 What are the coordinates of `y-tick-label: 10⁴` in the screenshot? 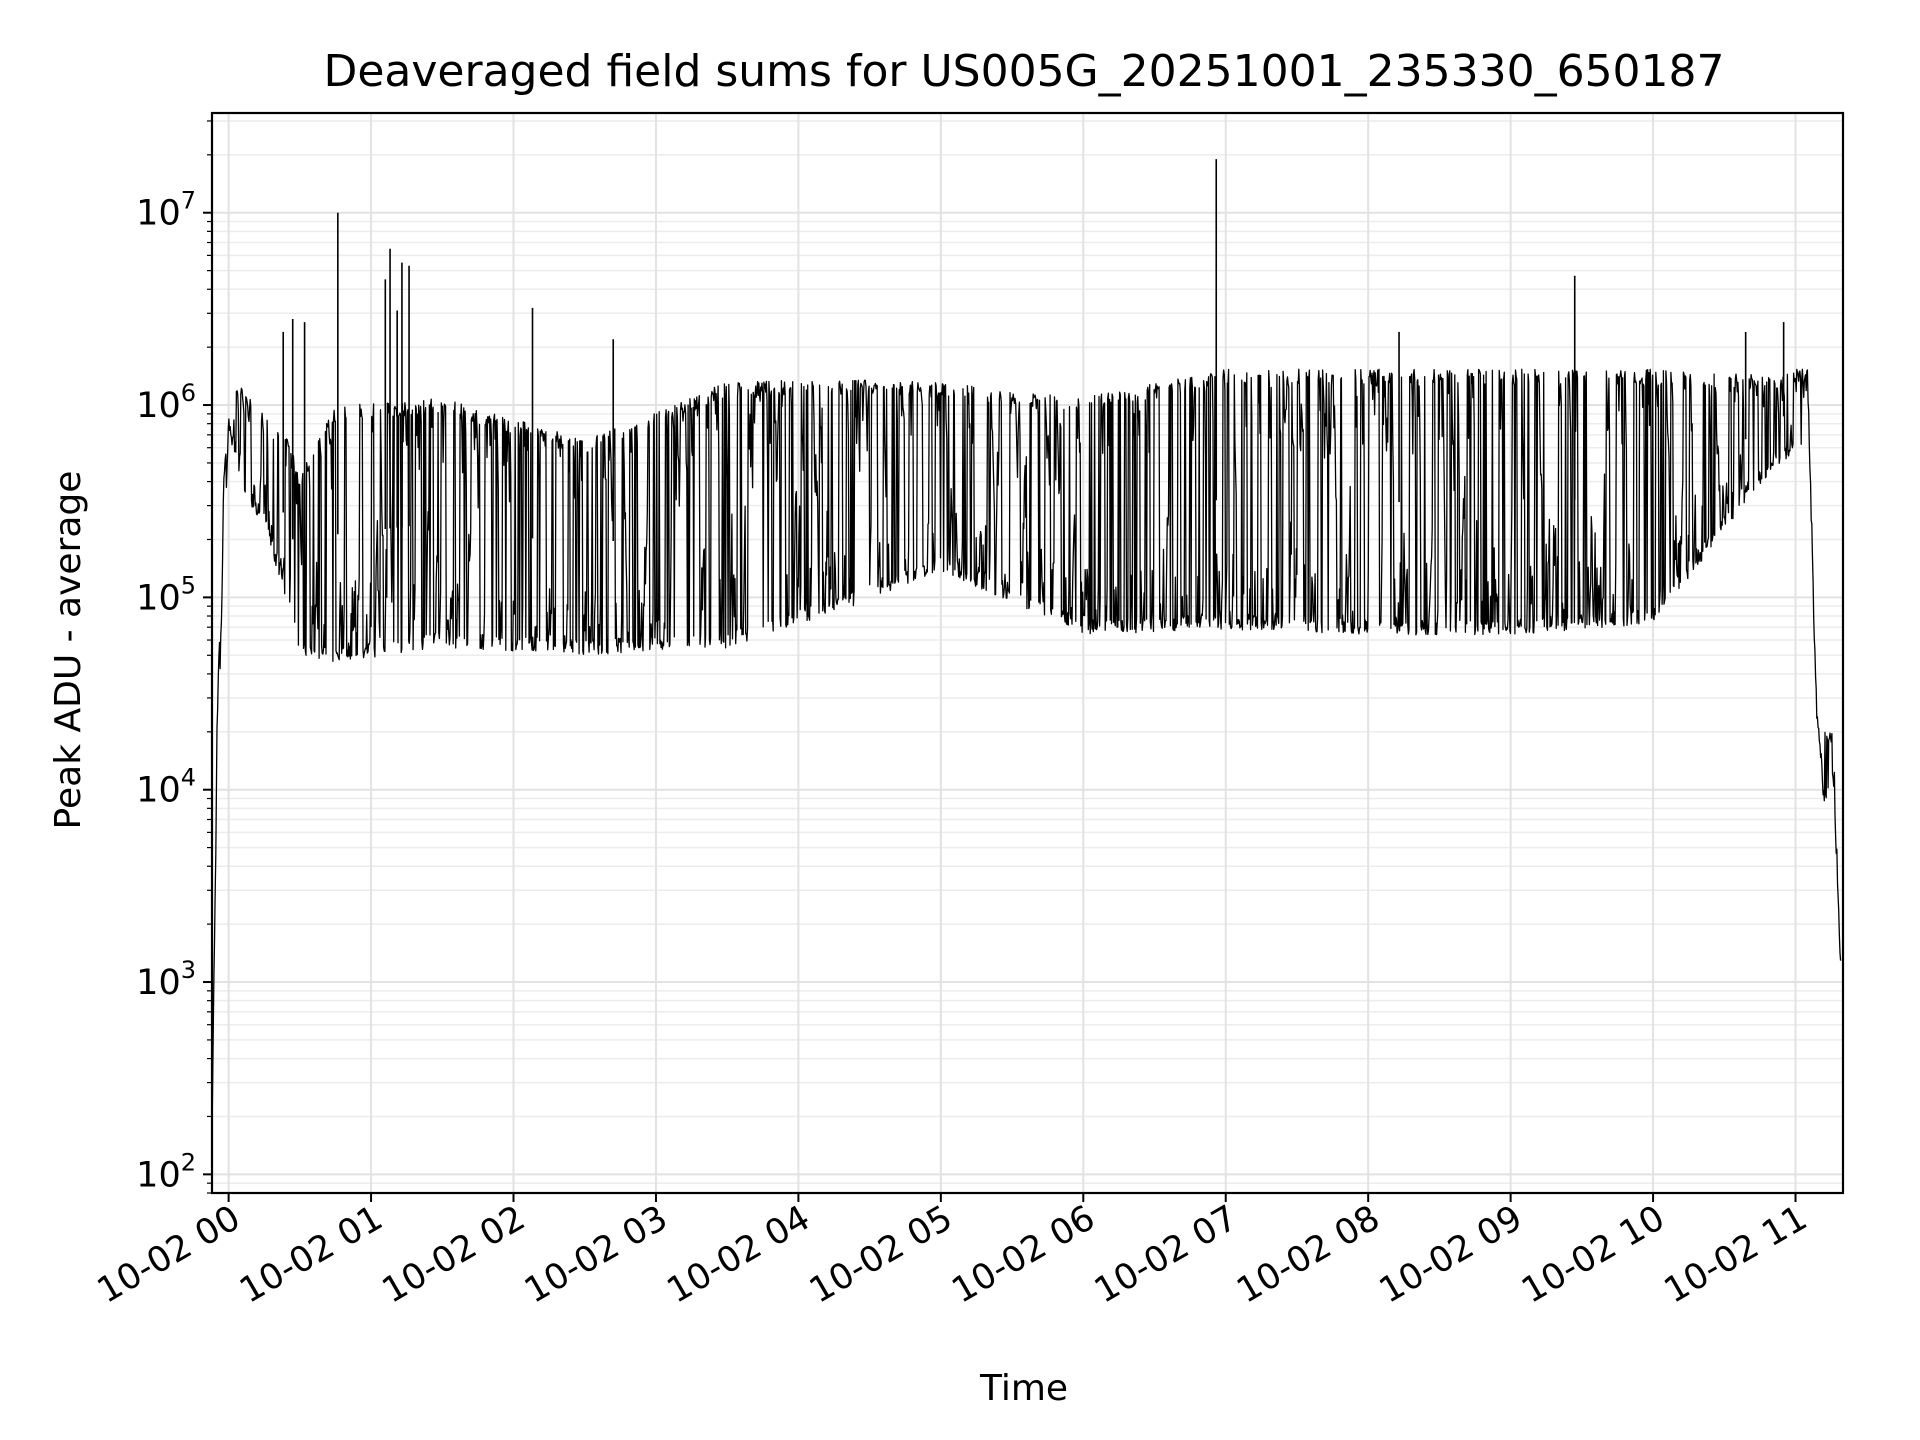 It's located at (166, 787).